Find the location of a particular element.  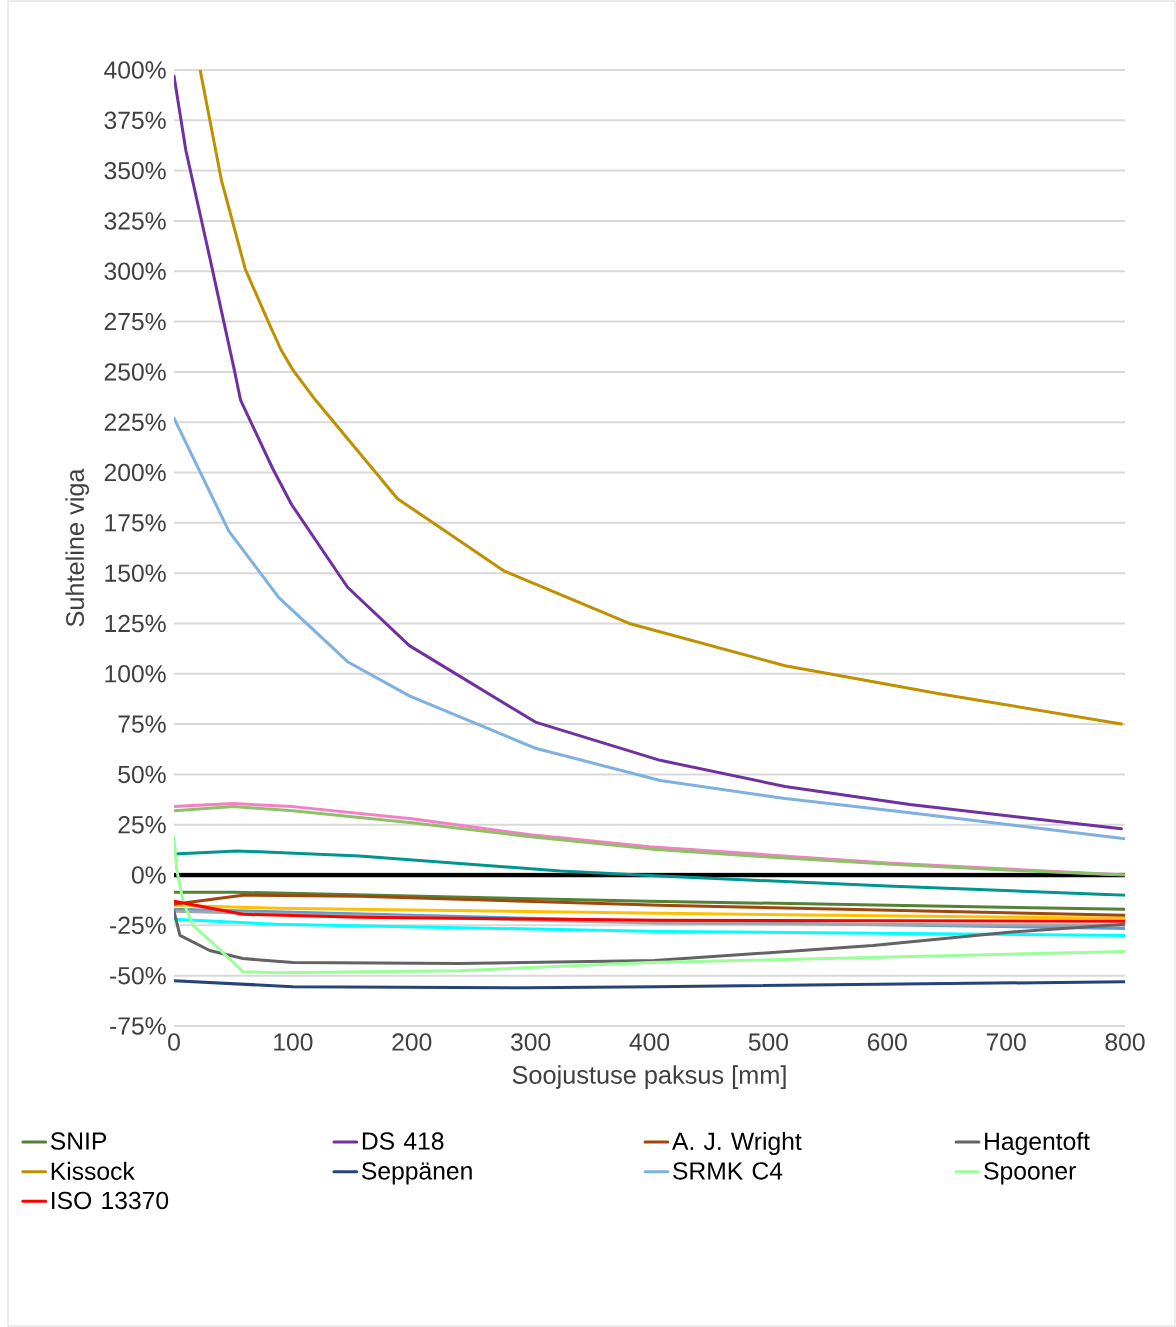

x-tick-label: 100 is located at coordinates (293, 1042).